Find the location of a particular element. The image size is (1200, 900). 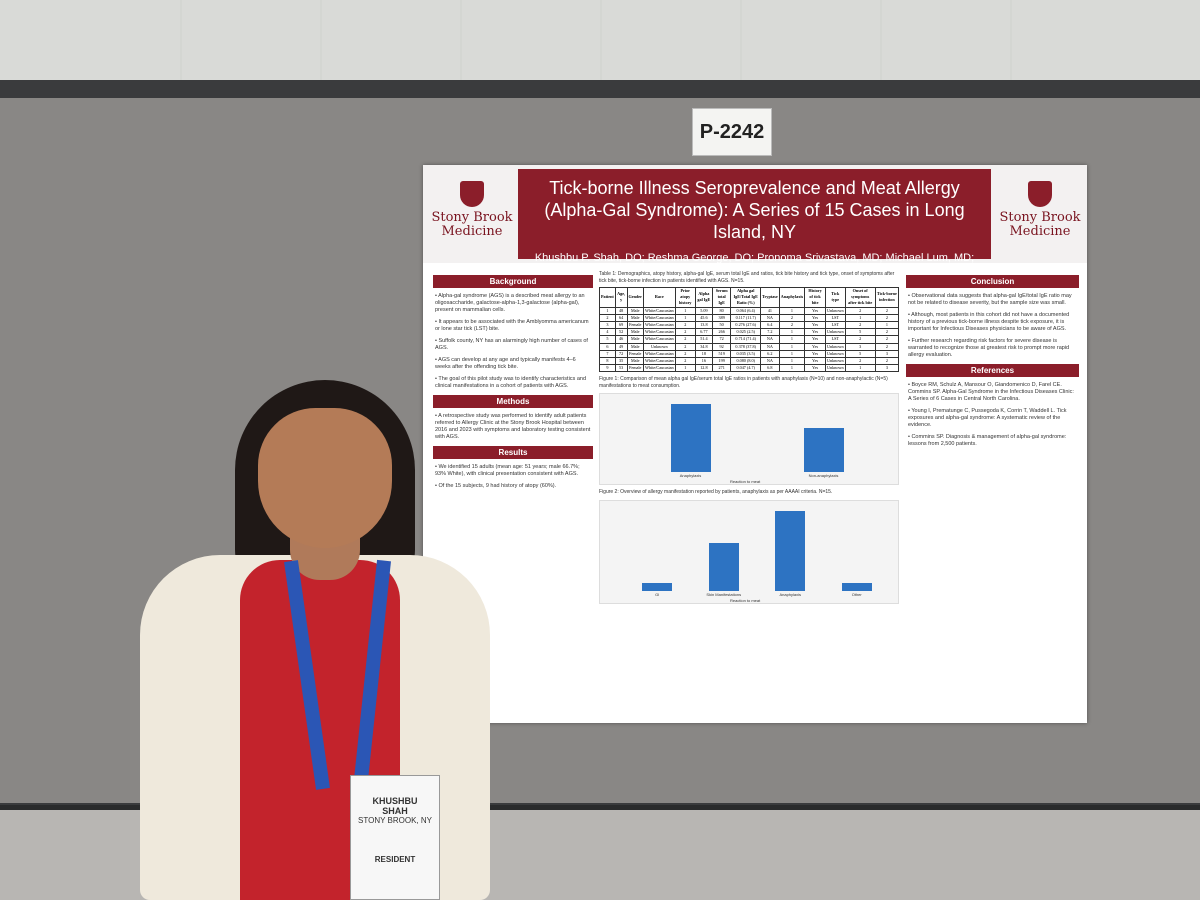

table-cell: 3 is located at coordinates (887, 354).